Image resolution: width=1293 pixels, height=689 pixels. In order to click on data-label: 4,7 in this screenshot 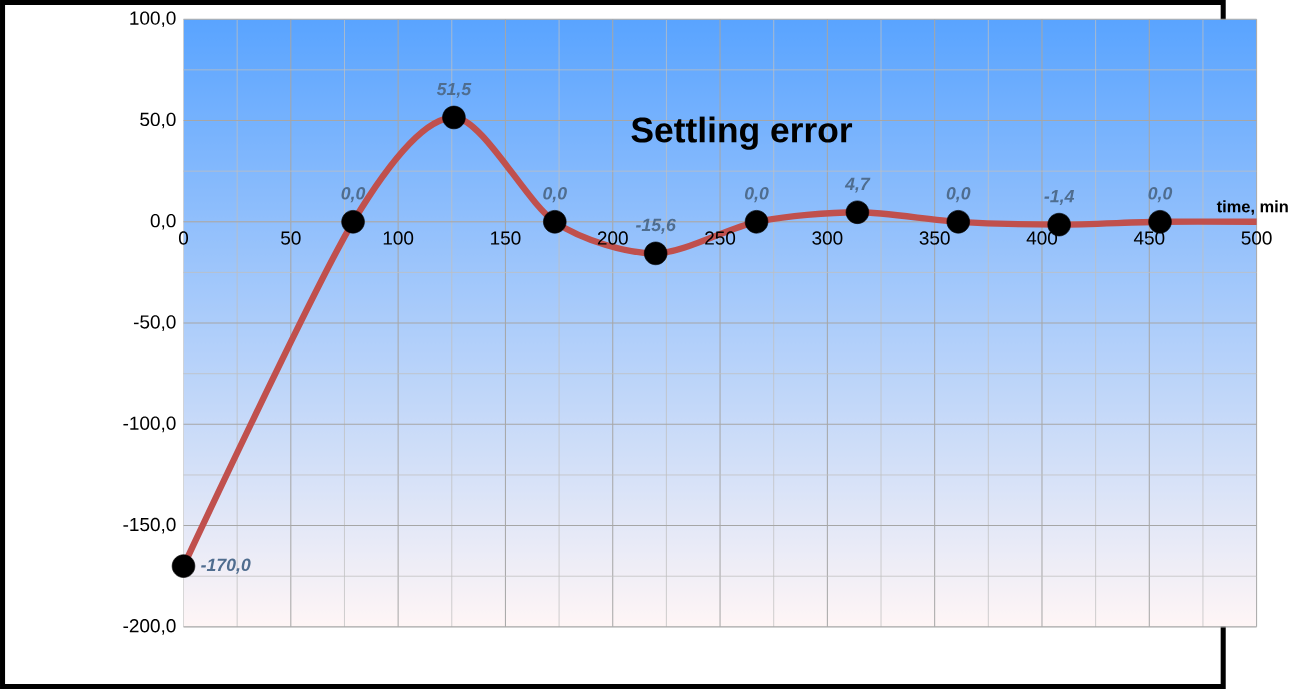, I will do `click(857, 185)`.